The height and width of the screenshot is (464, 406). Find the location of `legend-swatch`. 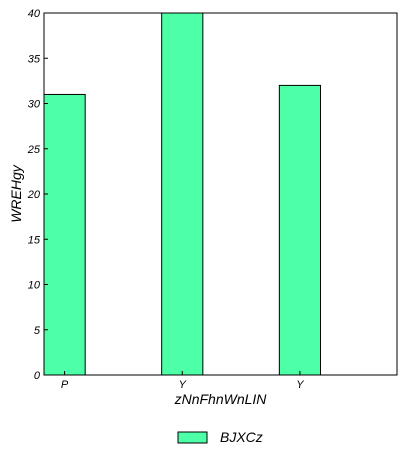

legend-swatch is located at coordinates (192, 437).